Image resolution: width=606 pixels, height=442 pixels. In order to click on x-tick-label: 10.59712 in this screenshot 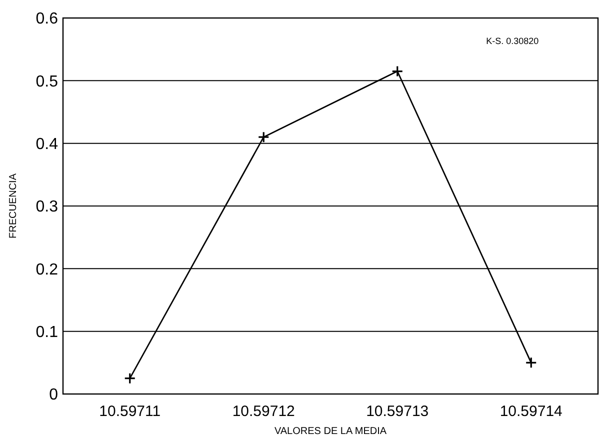, I will do `click(263, 411)`.